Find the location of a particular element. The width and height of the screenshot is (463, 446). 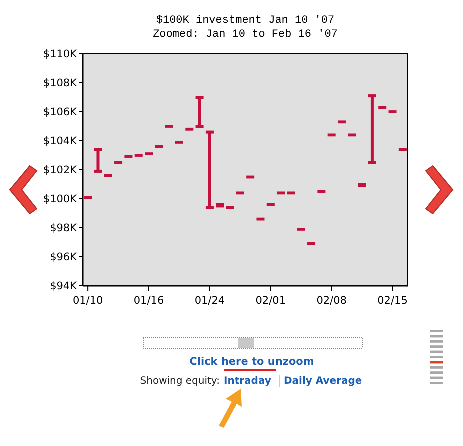

y-tick-label: $100K is located at coordinates (60, 200).